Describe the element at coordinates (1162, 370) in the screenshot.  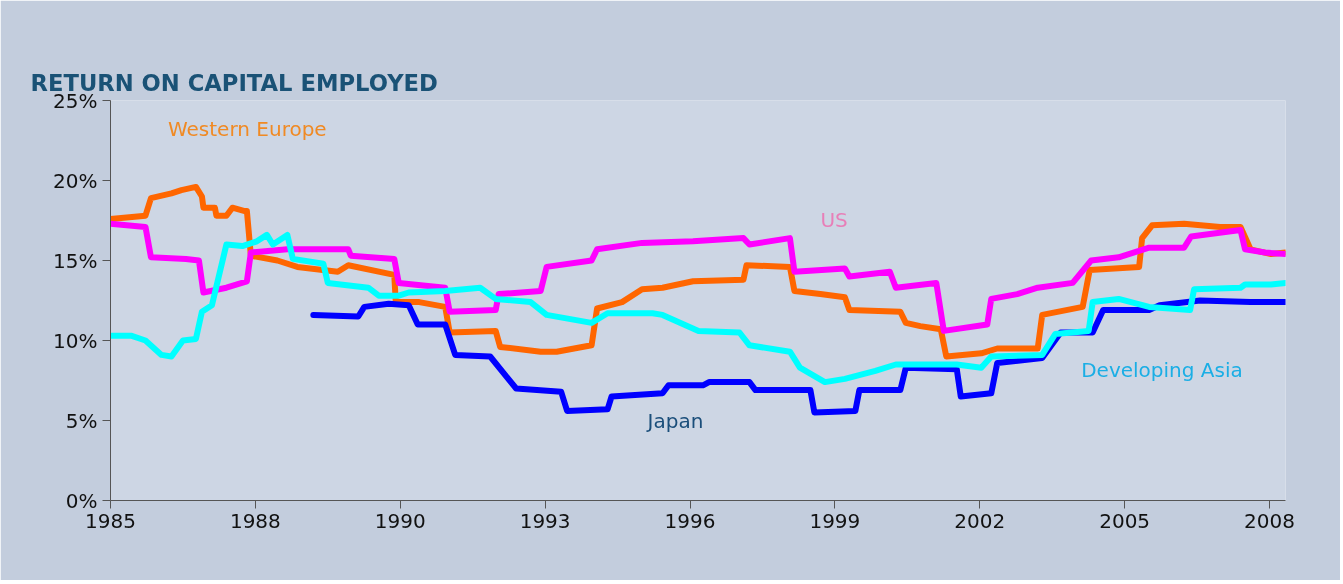
I see `series-label: Developing Asia` at that location.